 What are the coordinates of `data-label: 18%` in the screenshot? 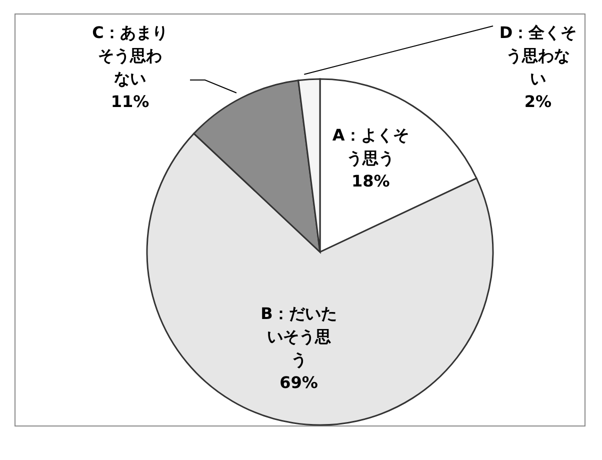 It's located at (370, 181).